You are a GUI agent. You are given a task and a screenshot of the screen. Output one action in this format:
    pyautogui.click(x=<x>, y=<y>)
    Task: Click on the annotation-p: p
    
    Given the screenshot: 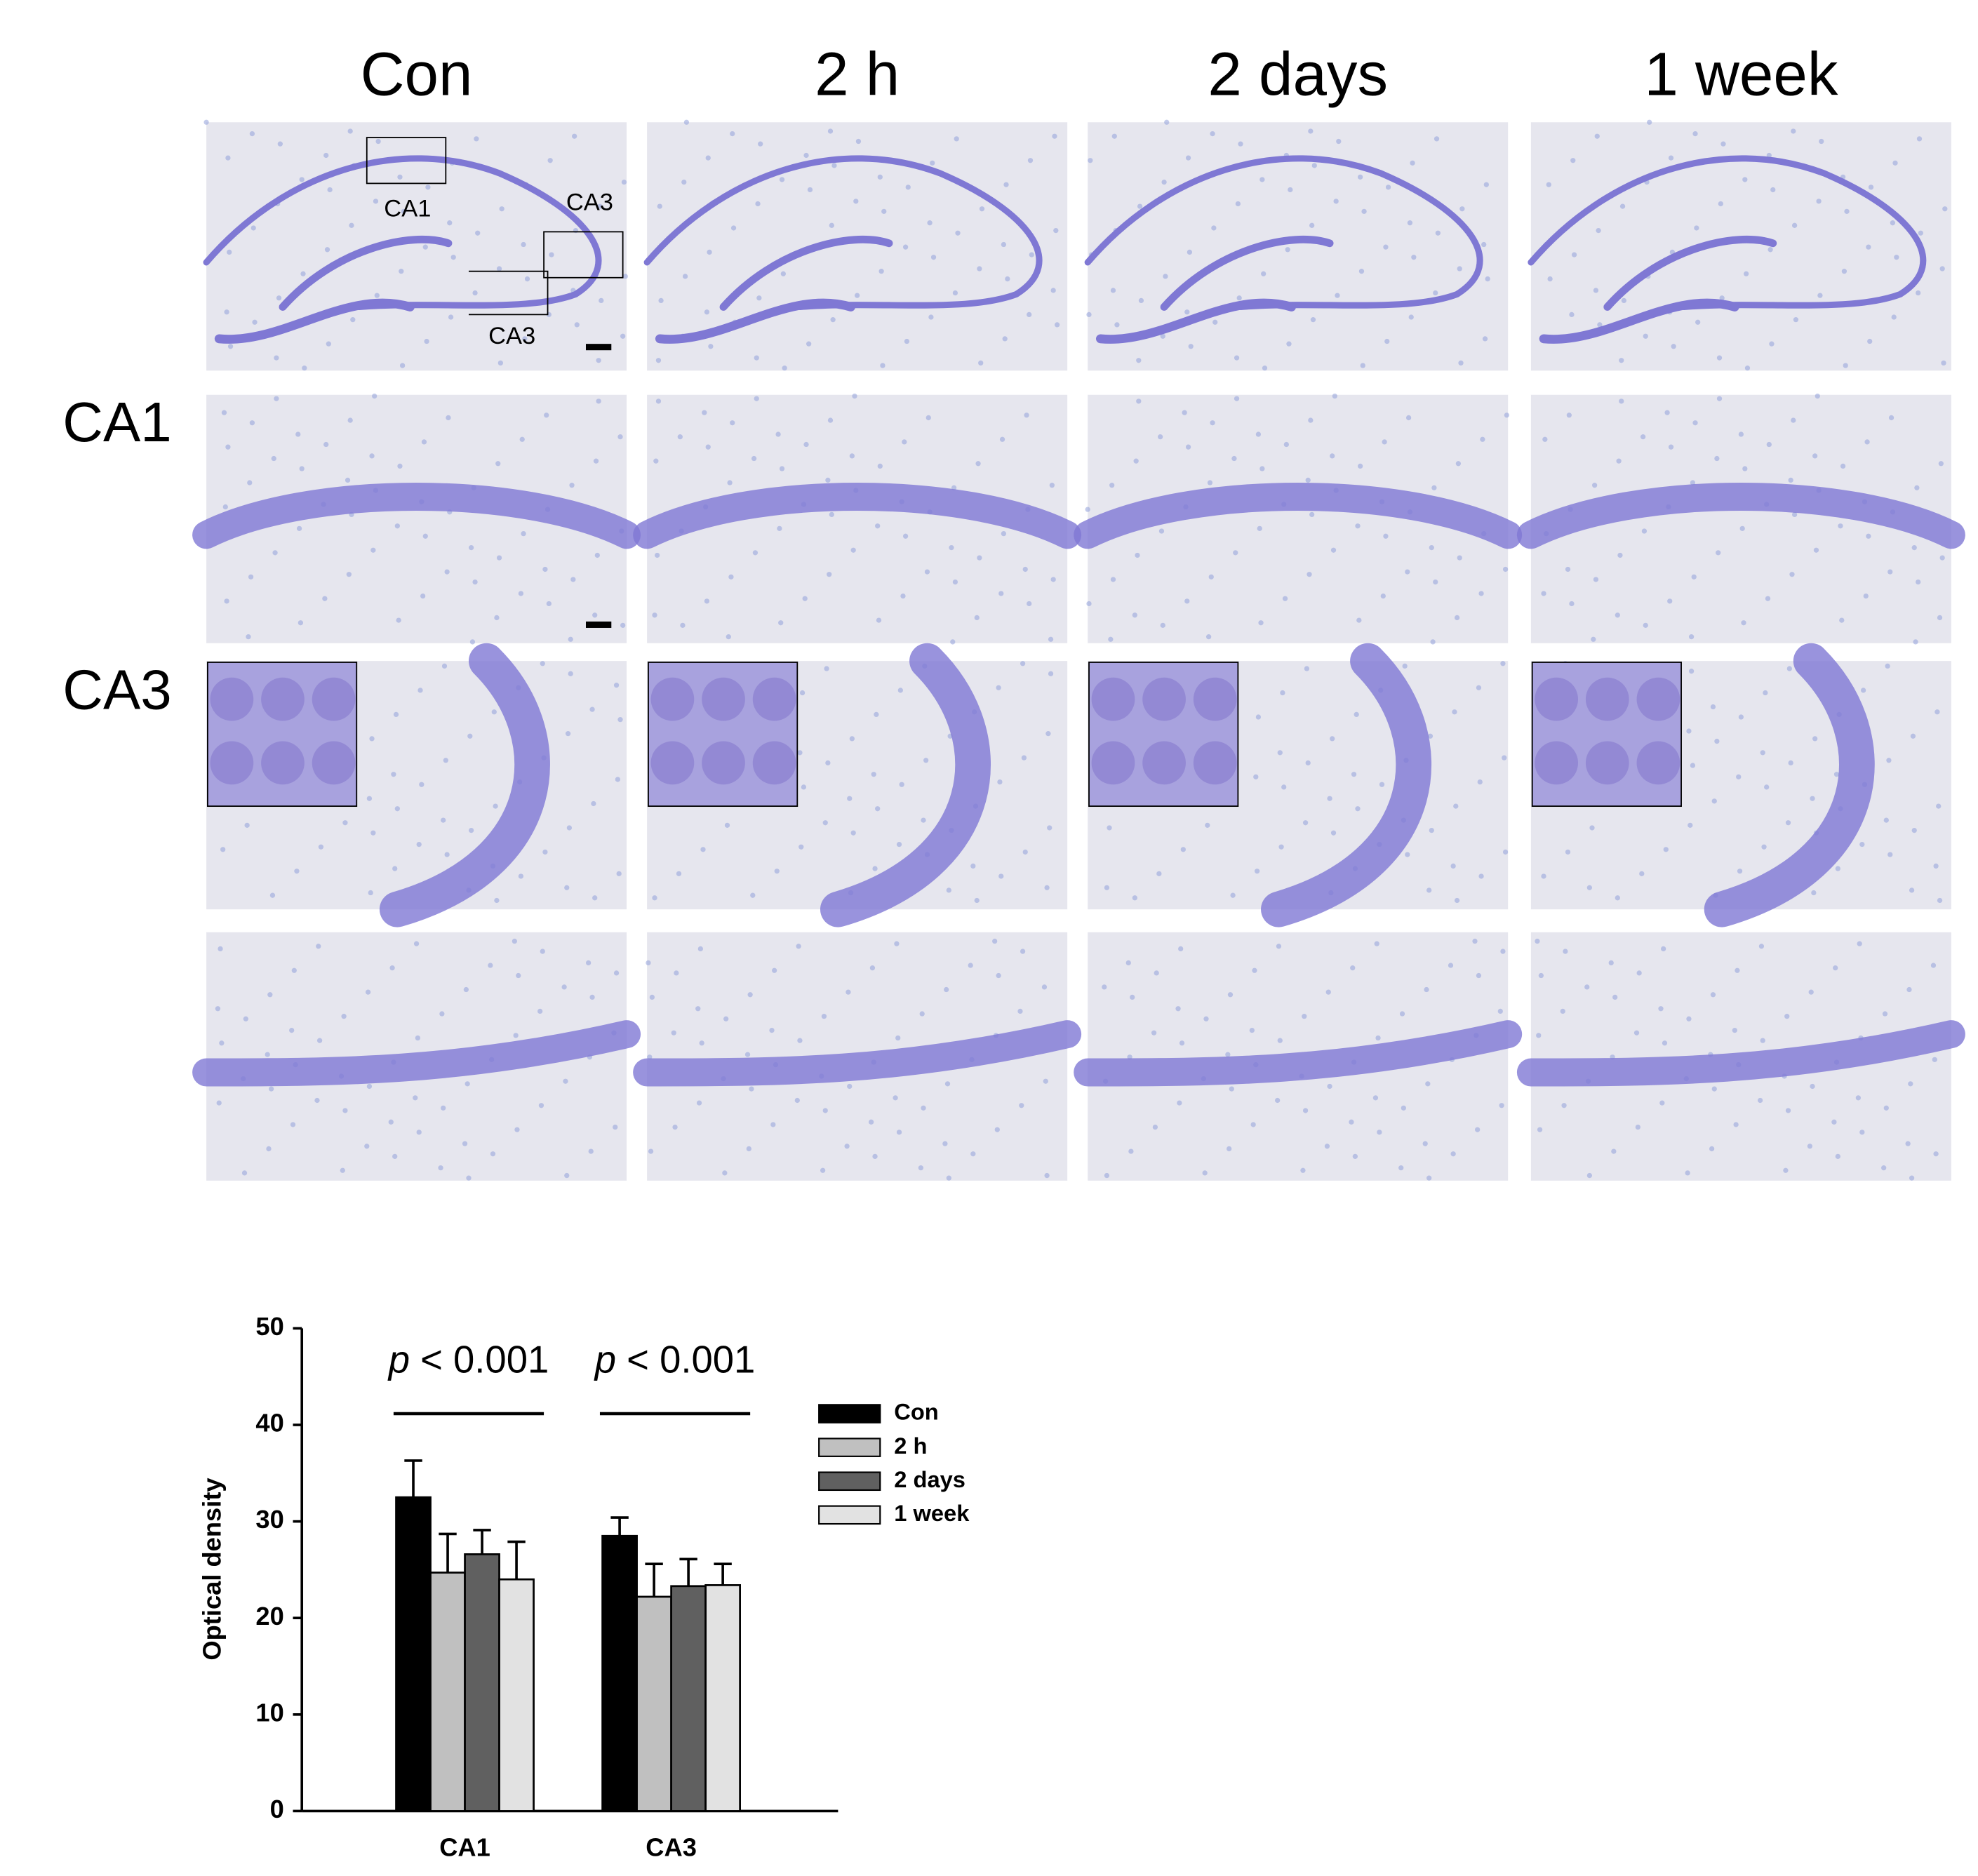 What is the action you would take?
    pyautogui.click(x=605, y=1360)
    